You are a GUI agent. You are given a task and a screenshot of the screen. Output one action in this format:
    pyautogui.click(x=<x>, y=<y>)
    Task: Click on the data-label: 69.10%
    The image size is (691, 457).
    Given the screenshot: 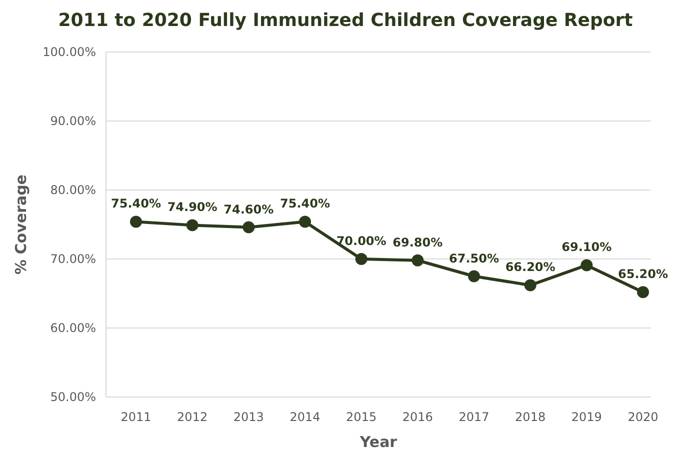 What is the action you would take?
    pyautogui.click(x=587, y=247)
    